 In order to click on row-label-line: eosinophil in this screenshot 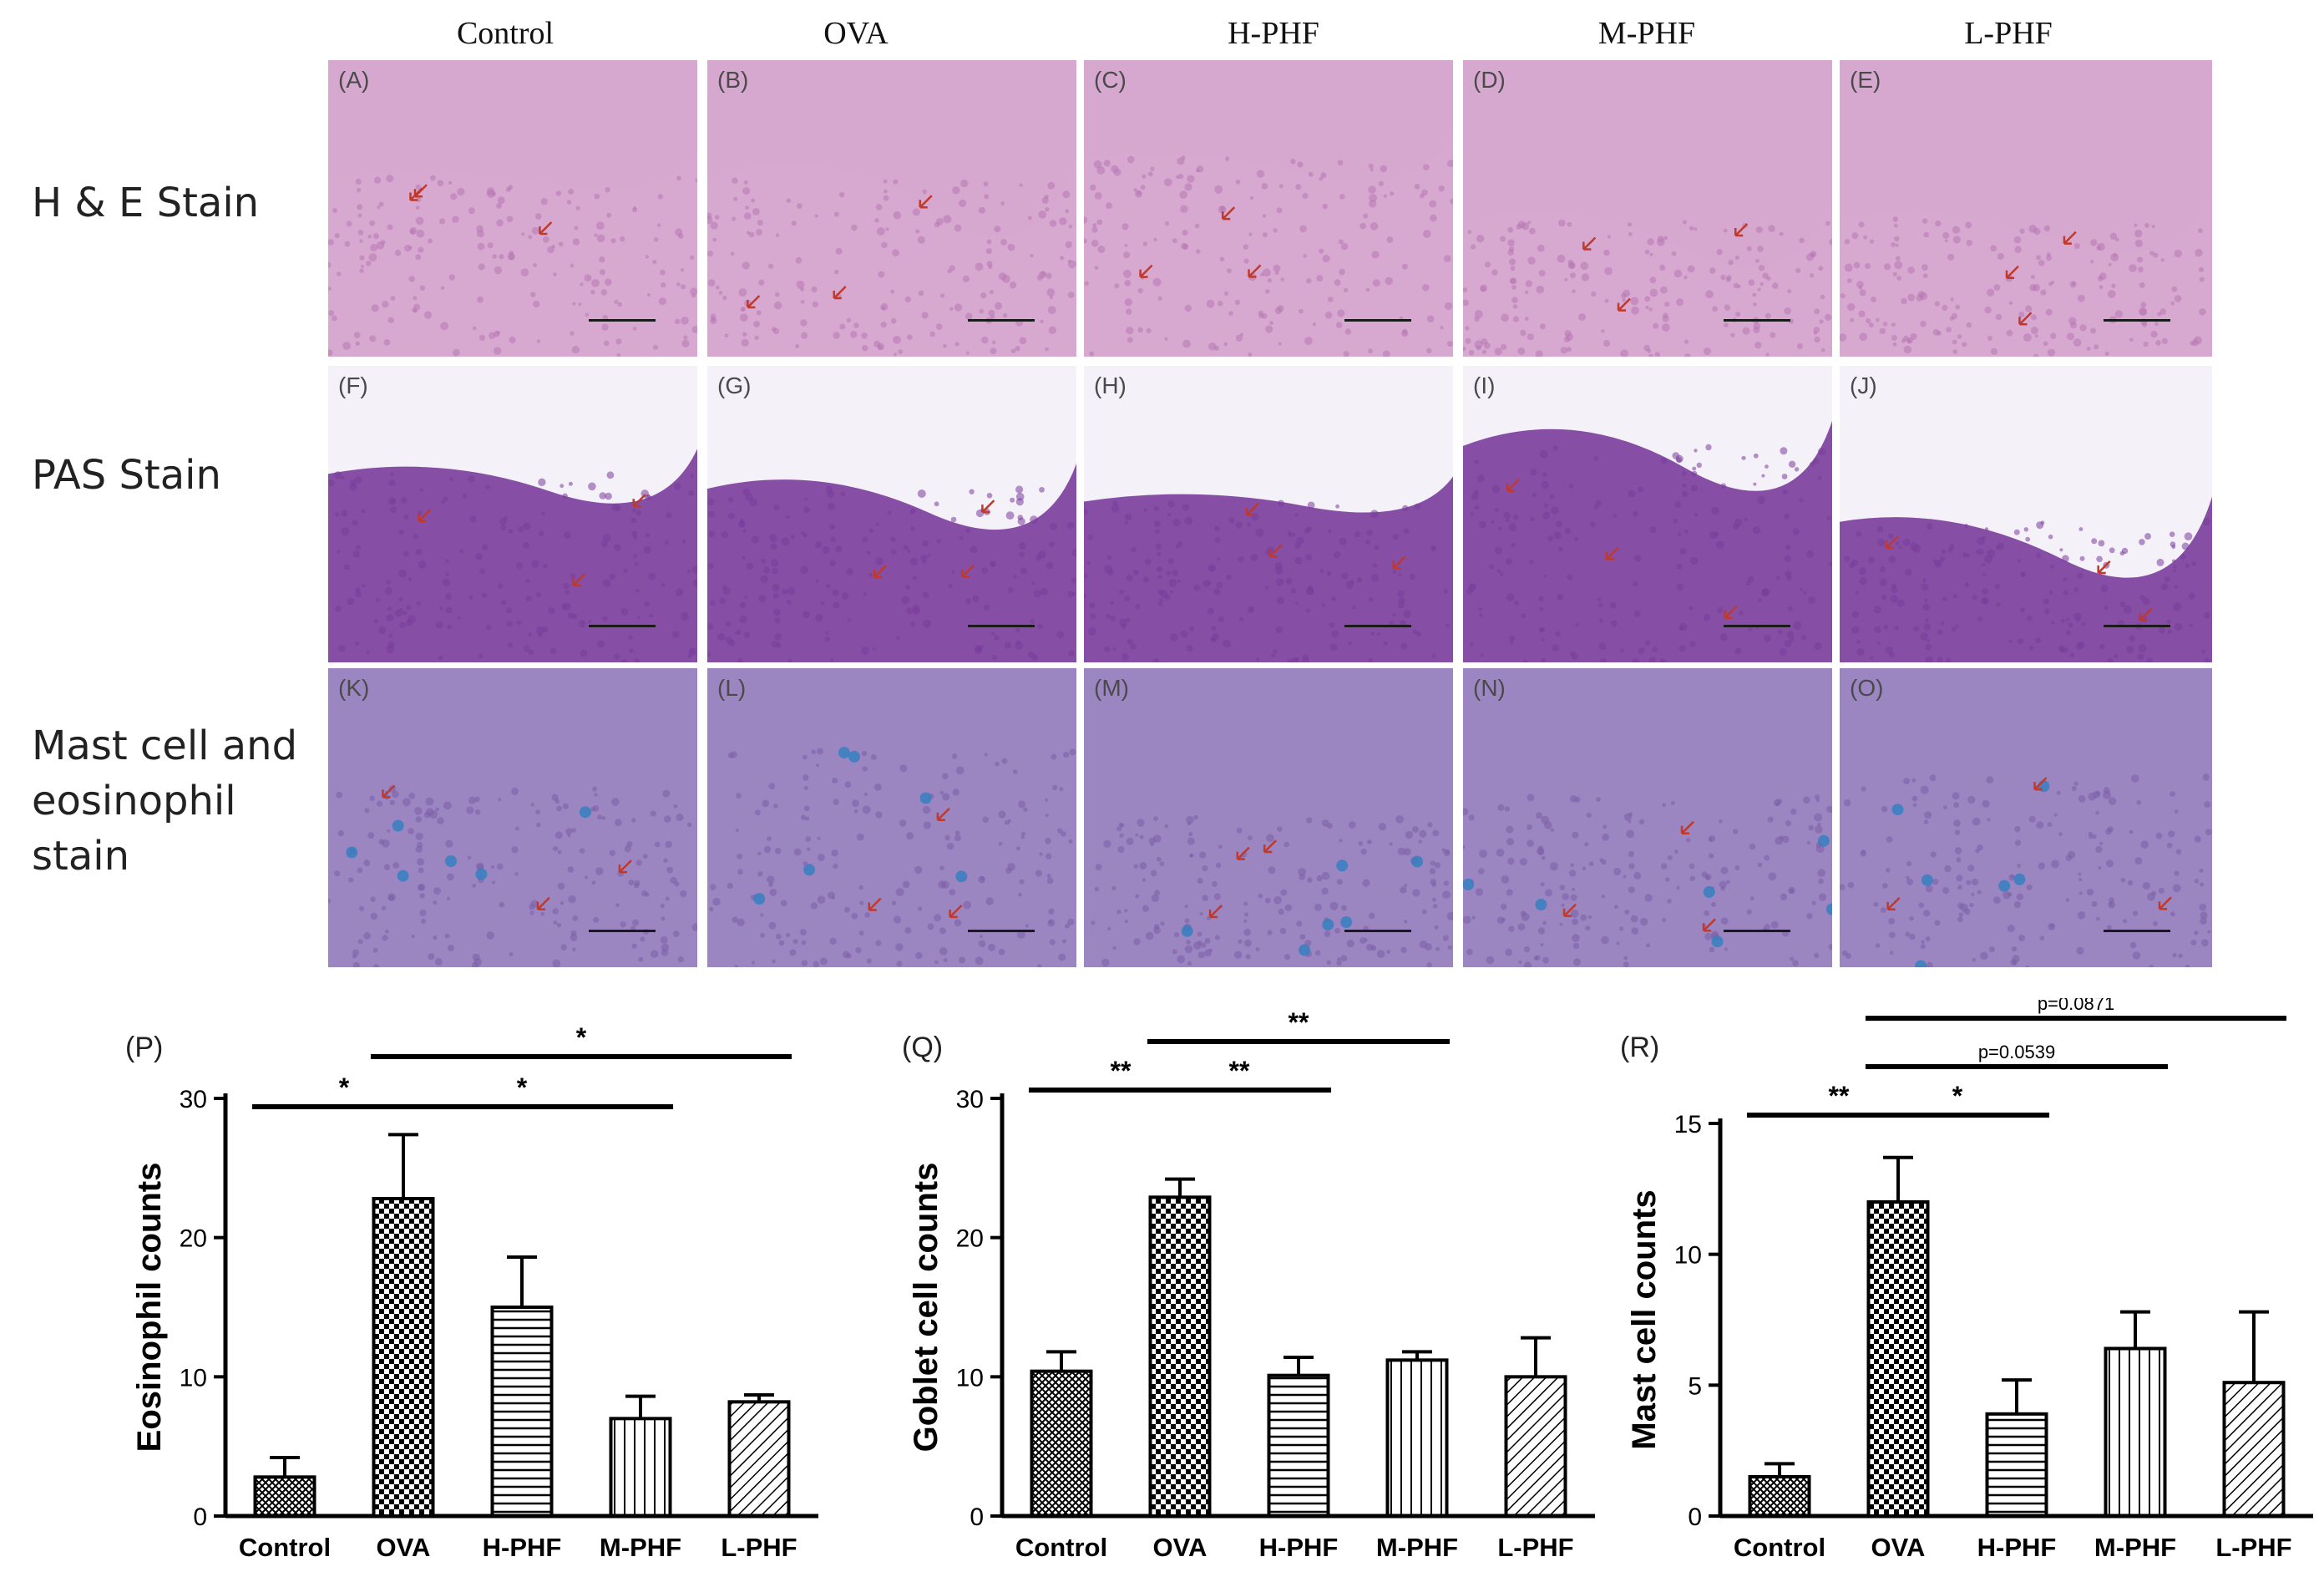, I will do `click(134, 801)`.